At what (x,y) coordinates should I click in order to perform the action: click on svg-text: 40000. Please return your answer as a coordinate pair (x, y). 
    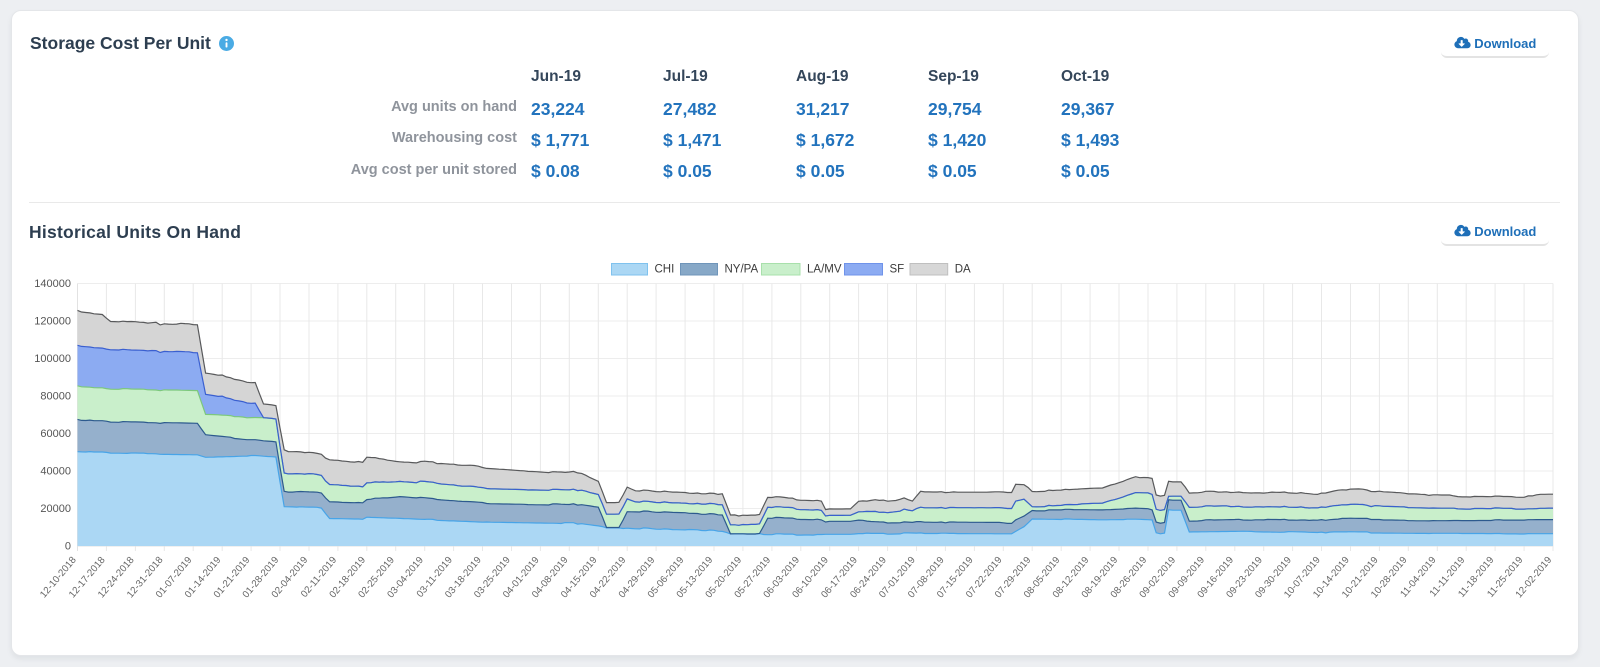
    Looking at the image, I should click on (55, 472).